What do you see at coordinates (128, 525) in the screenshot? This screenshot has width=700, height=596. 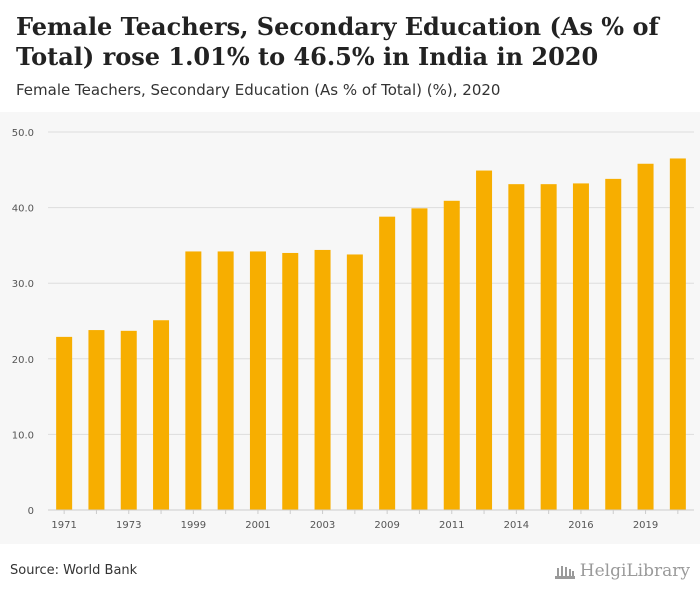 I see `x-tick-label: 1973` at bounding box center [128, 525].